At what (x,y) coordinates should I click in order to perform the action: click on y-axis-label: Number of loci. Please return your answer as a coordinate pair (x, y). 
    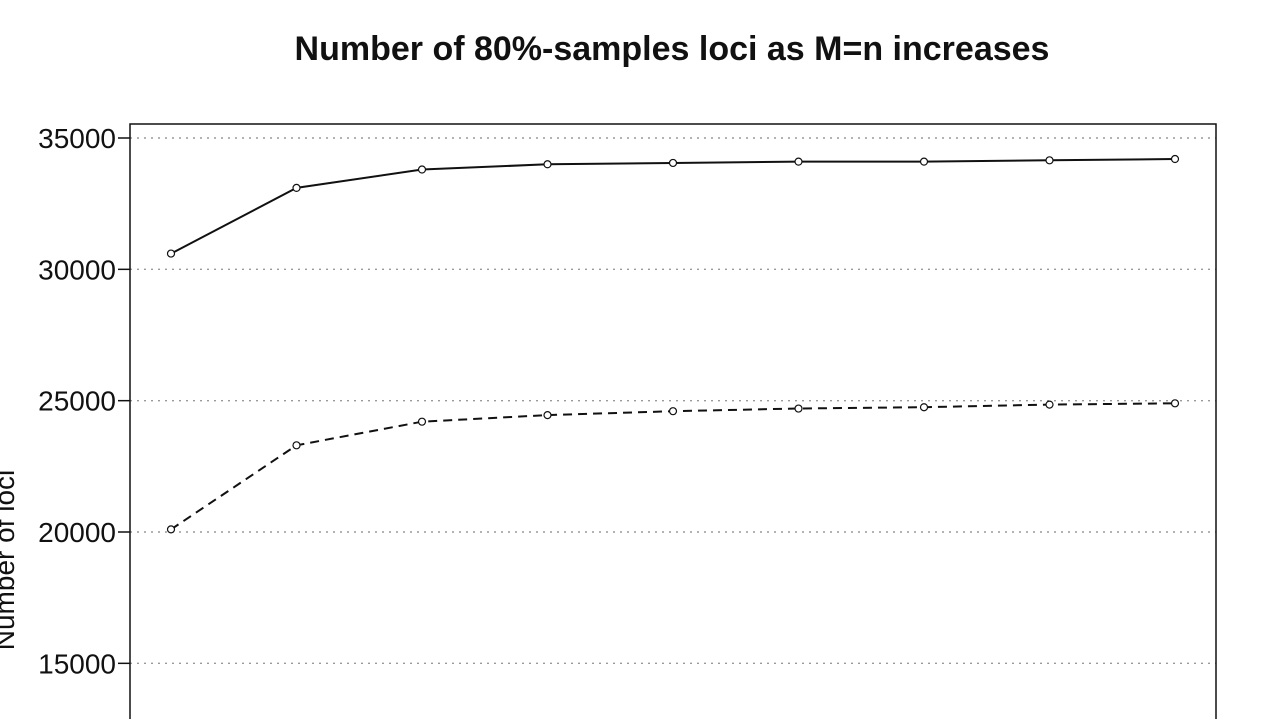
    Looking at the image, I should click on (10, 560).